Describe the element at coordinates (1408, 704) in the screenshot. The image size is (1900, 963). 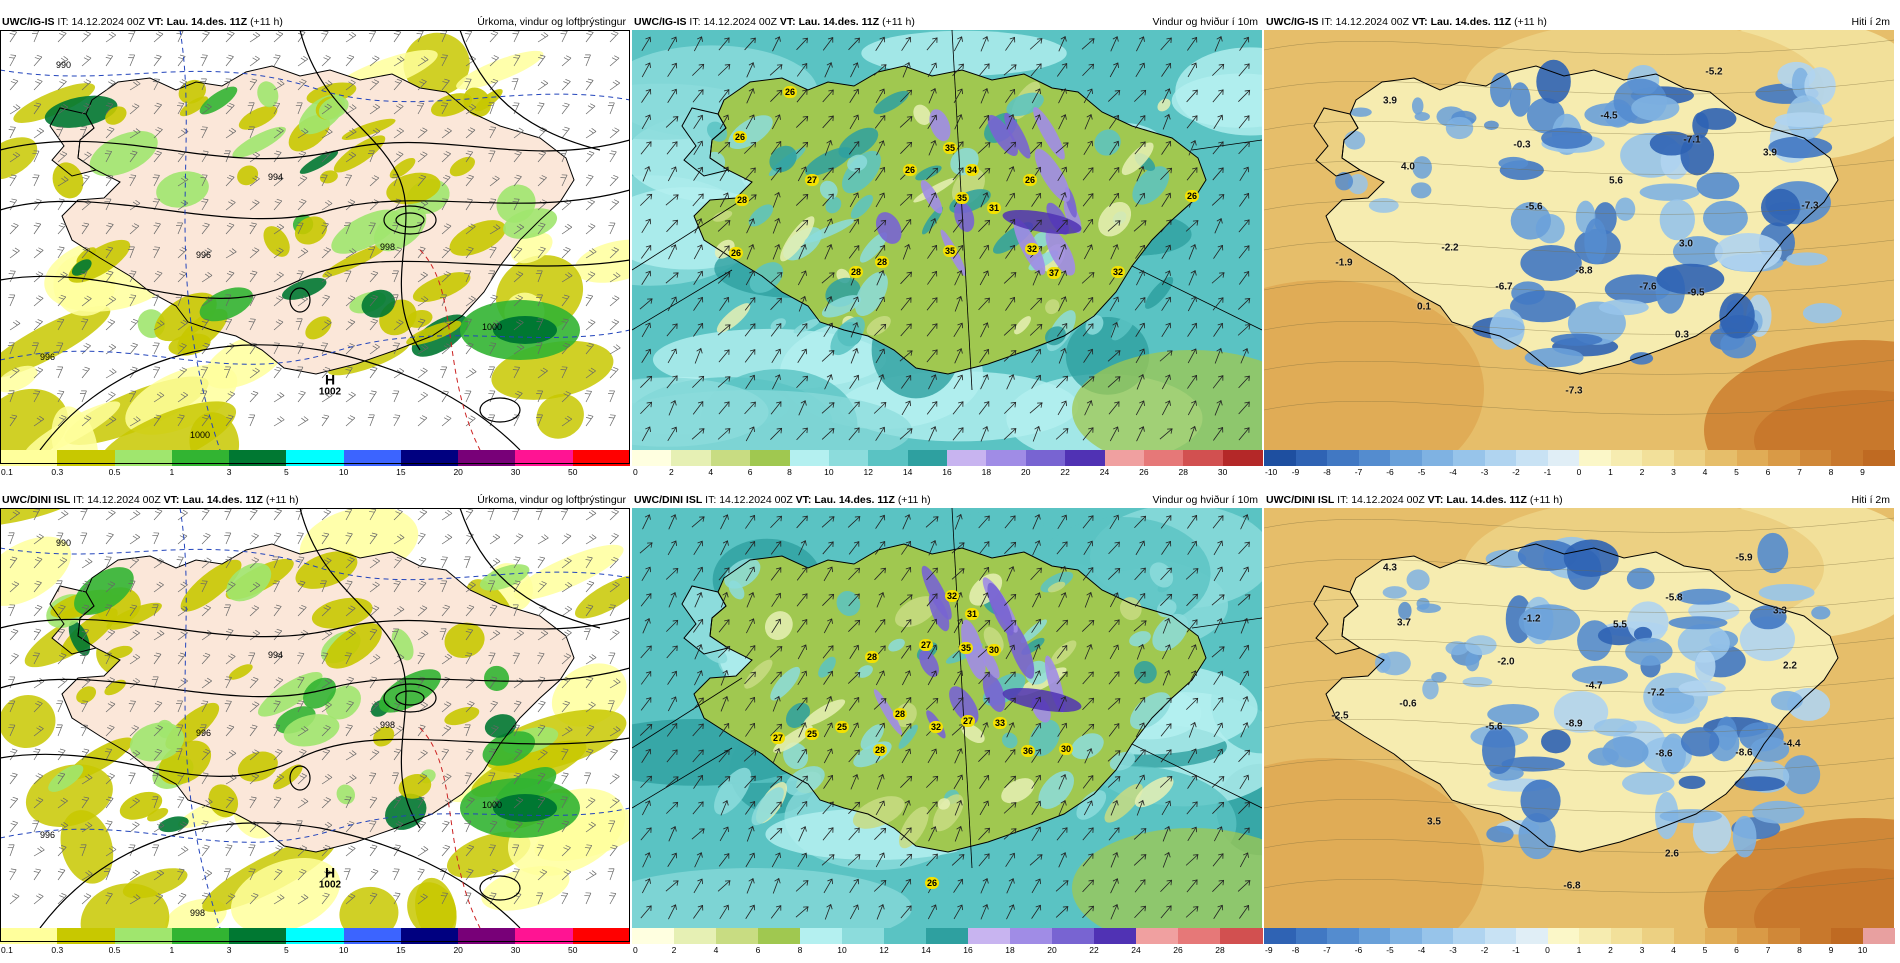
I see `temperature-label: -0.6` at that location.